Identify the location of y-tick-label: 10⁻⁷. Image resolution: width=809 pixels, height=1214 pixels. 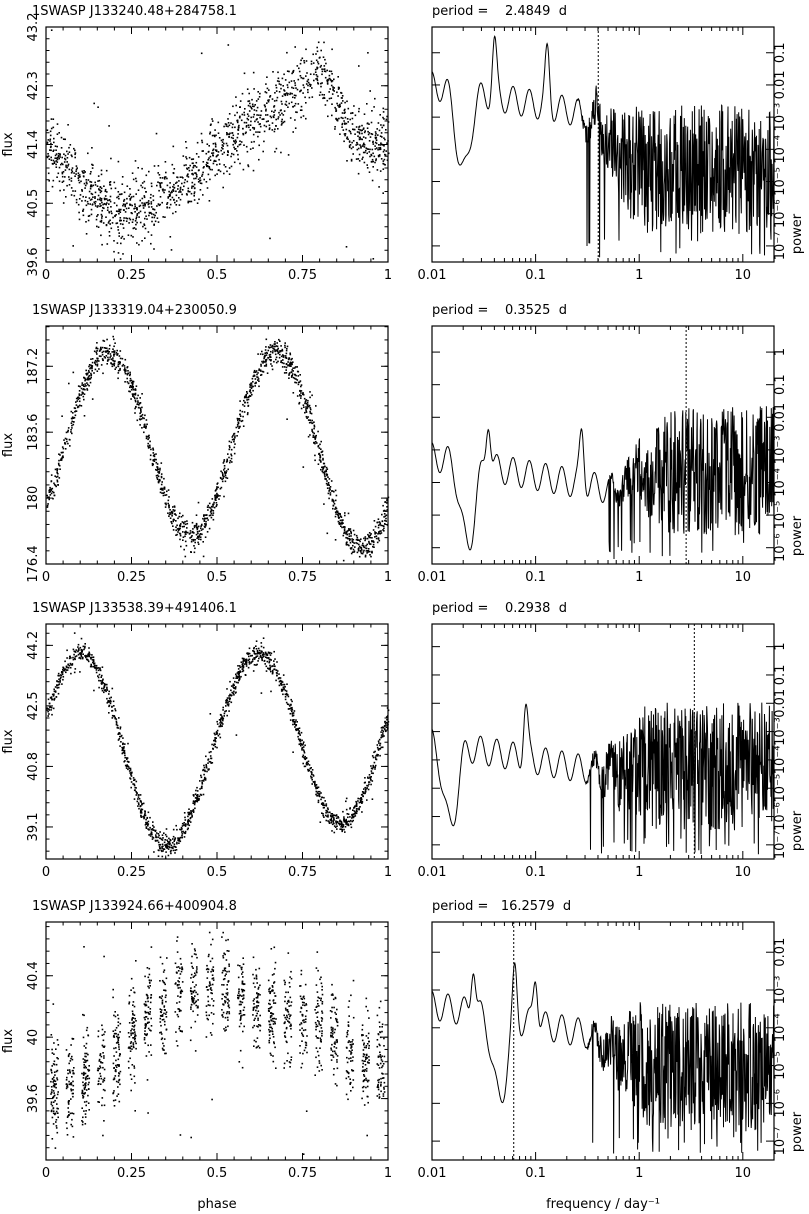
(780, 246).